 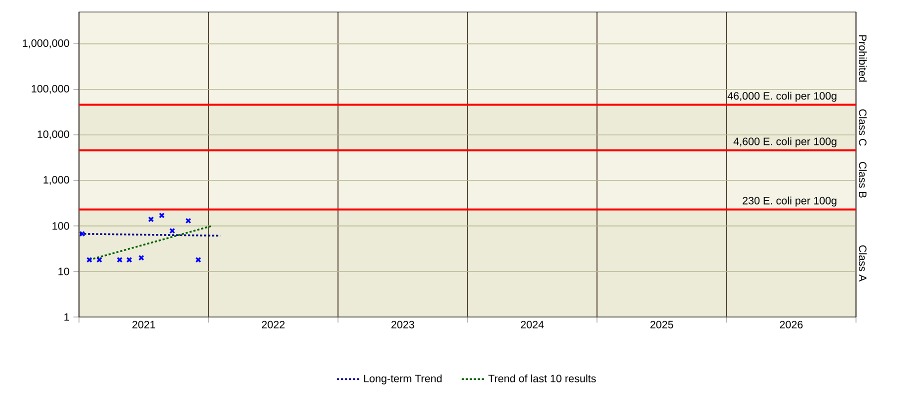 I want to click on ref-line-label: 230 E. coli per 100g, so click(x=789, y=201).